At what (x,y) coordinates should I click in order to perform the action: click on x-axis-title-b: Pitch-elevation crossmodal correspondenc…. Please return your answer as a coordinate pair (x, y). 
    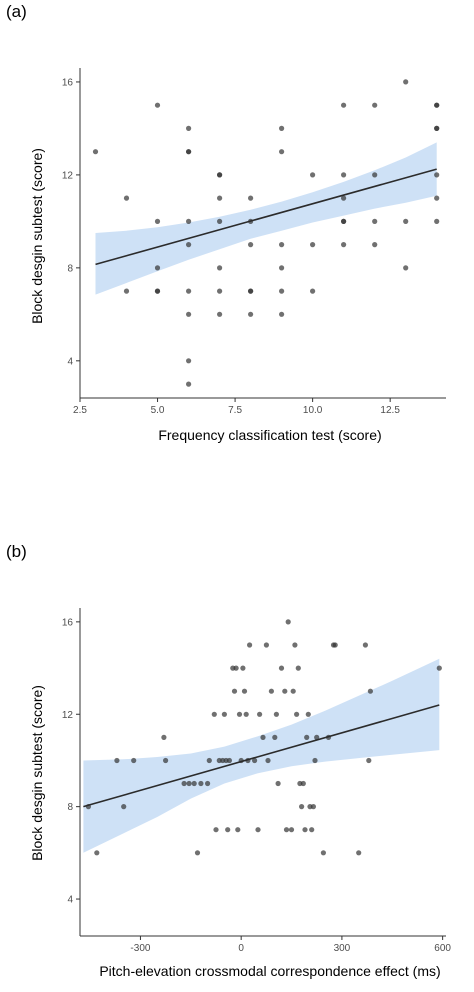
    Looking at the image, I should click on (269, 971).